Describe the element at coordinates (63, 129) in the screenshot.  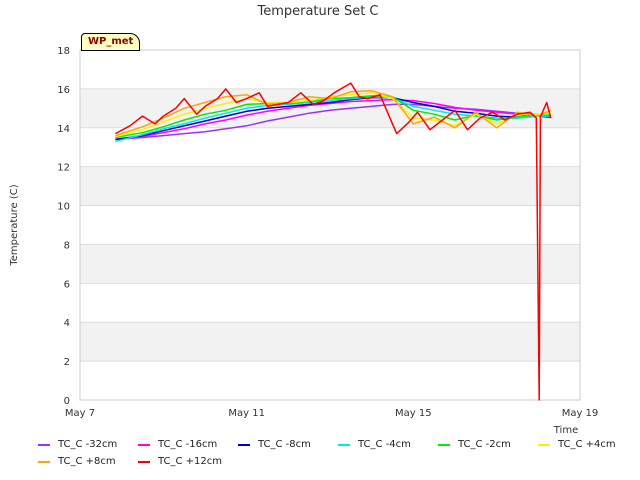
I see `y-tick-label: 14` at that location.